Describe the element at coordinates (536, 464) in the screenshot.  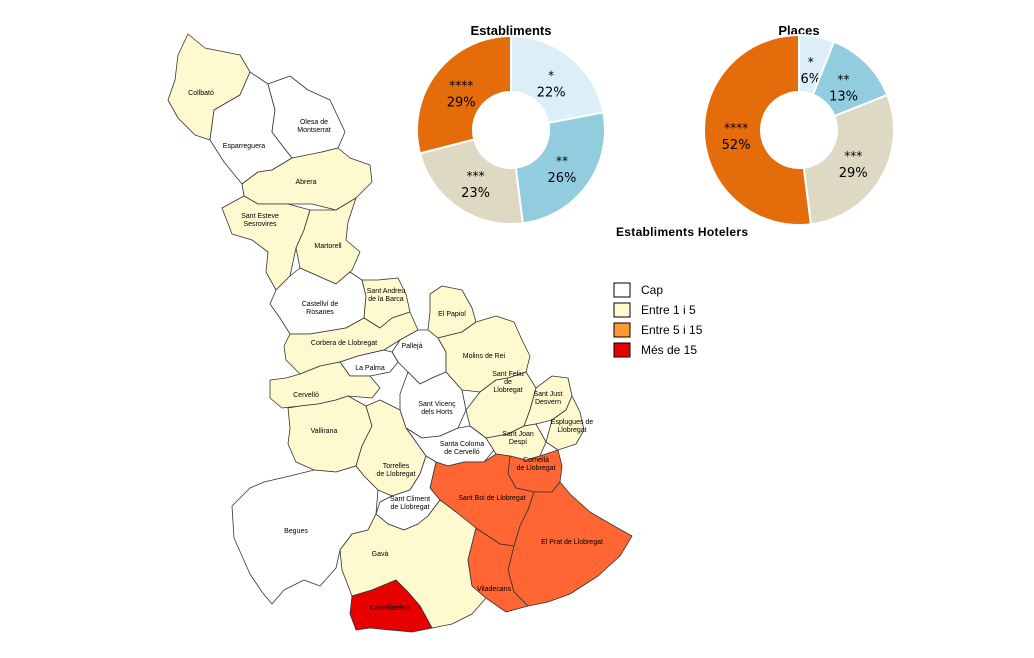
I see `municipality-label-cornella: Cornellà de Llobregat` at that location.